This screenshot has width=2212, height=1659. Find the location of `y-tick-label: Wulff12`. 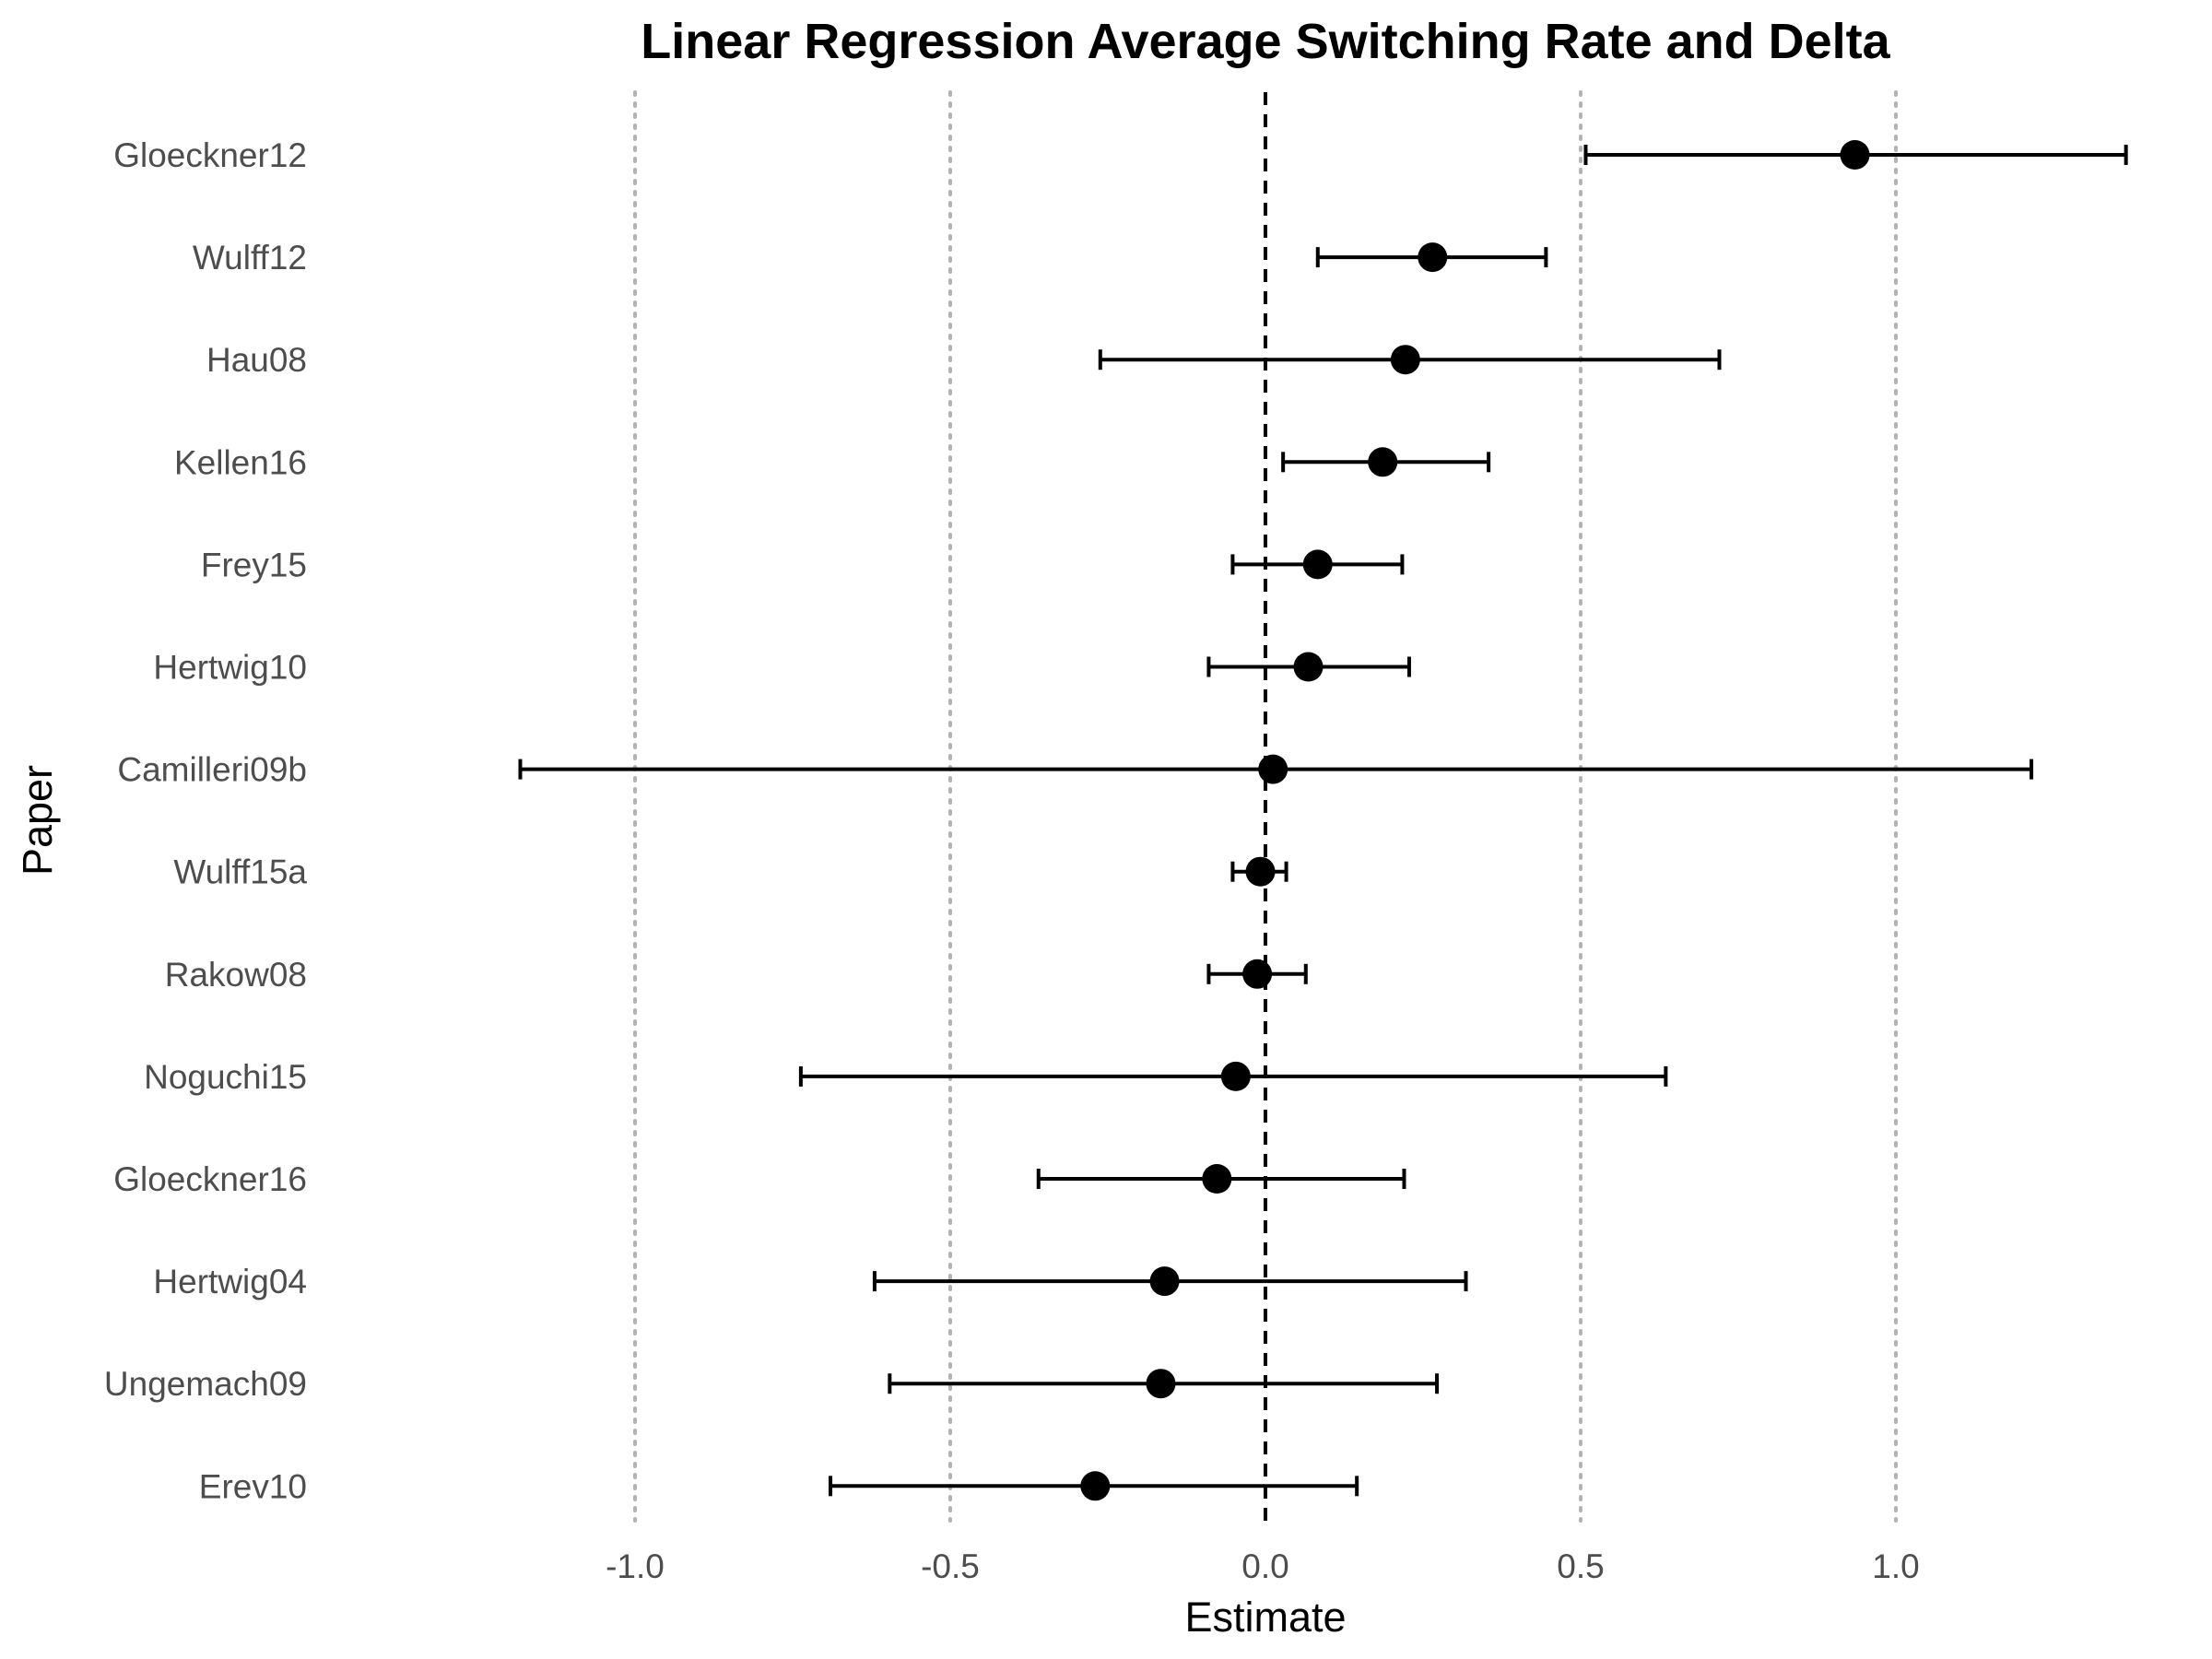

y-tick-label: Wulff12 is located at coordinates (250, 257).